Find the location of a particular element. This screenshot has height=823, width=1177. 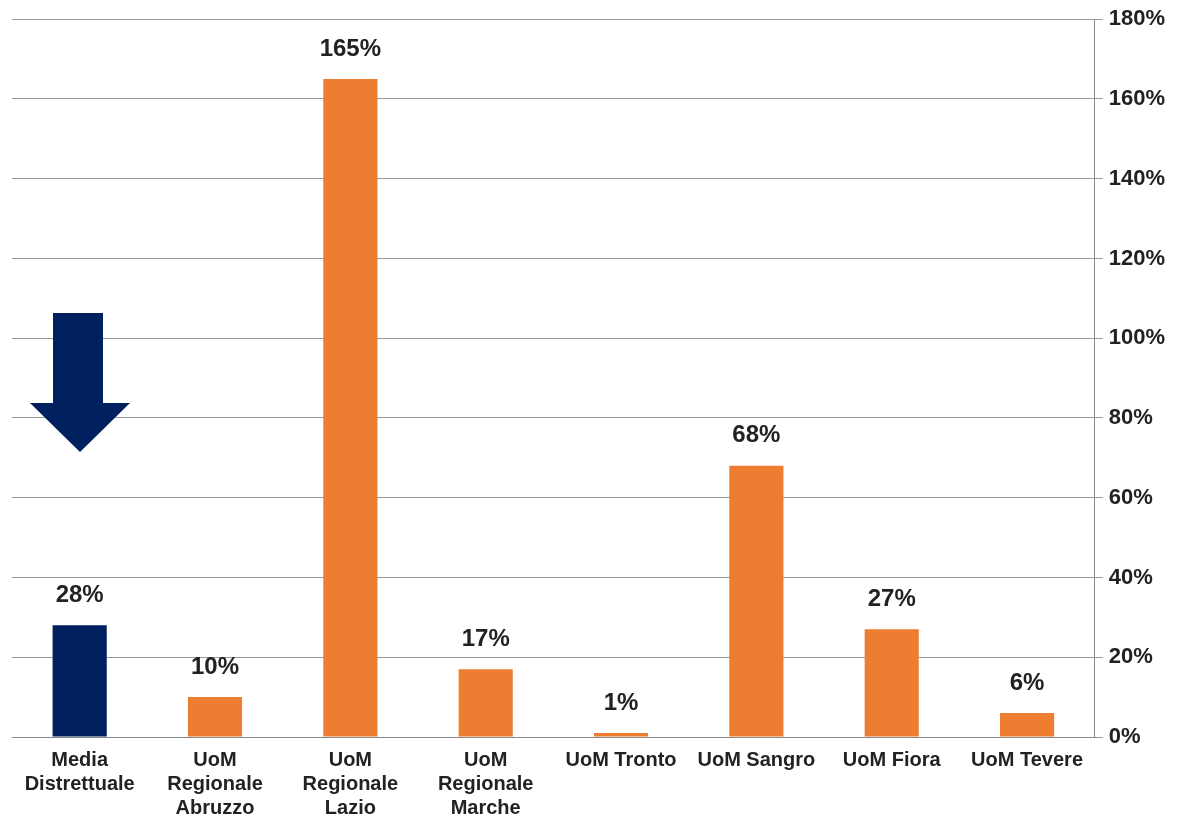

data-label: 28% is located at coordinates (79, 593).